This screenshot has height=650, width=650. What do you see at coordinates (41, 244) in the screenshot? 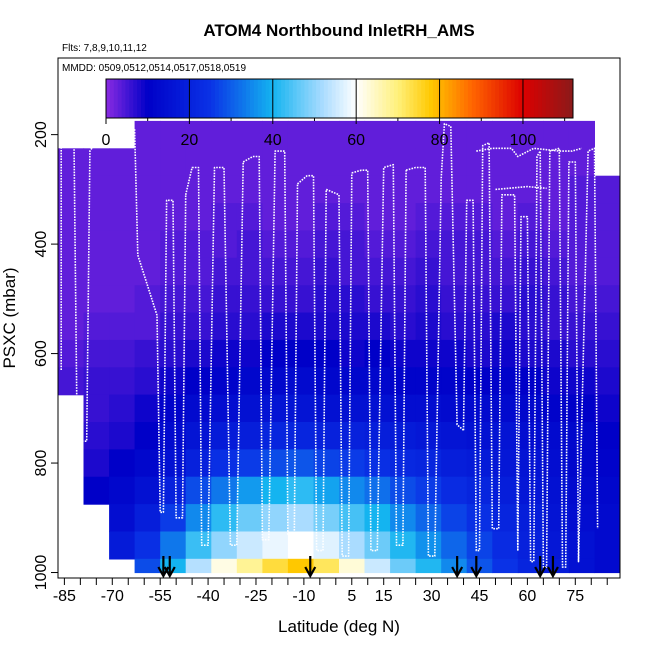
I see `y-tick-label: 400` at bounding box center [41, 244].